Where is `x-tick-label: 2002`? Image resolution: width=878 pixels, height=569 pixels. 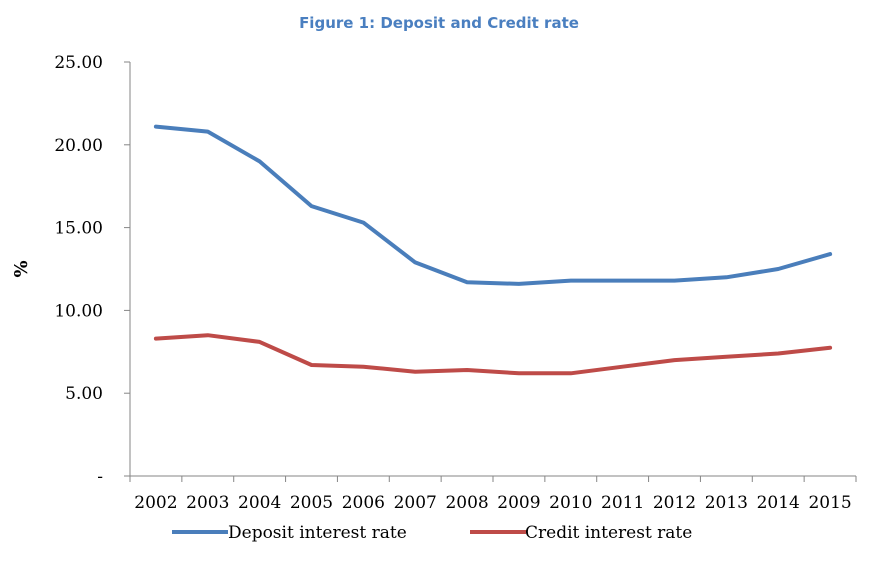
x-tick-label: 2002 is located at coordinates (155, 503).